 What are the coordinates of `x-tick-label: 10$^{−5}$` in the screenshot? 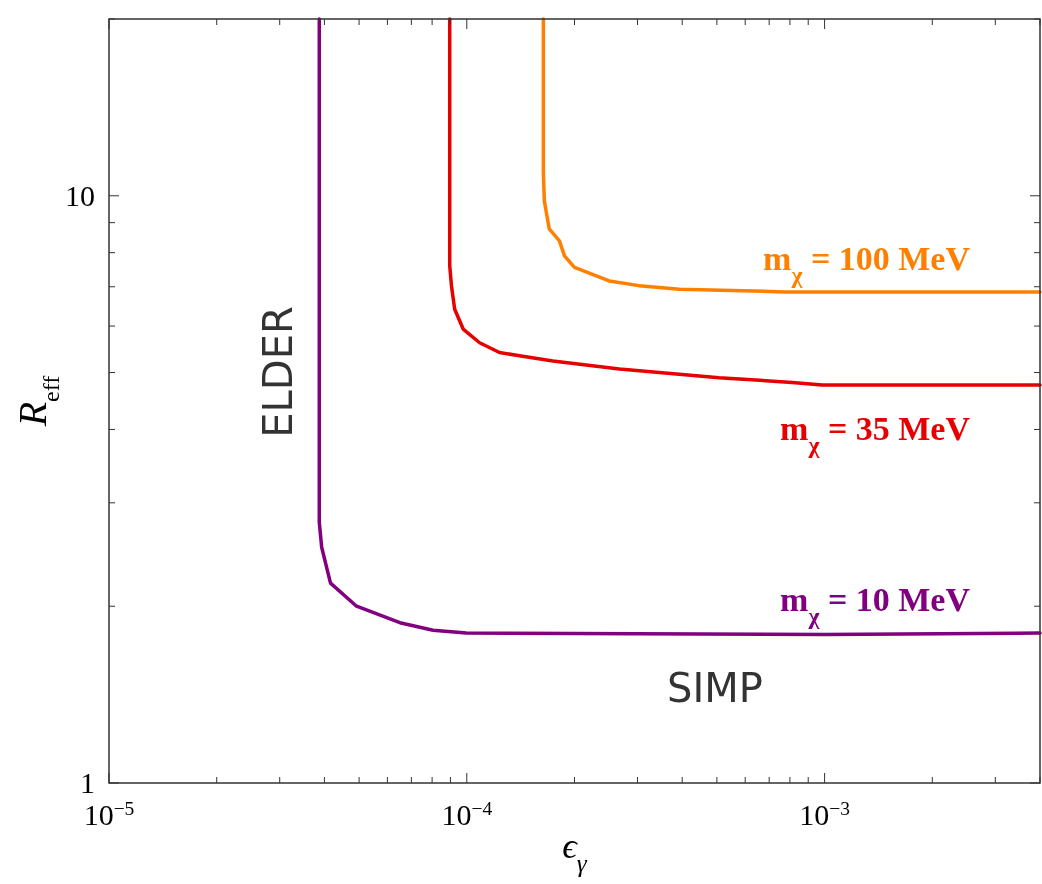 It's located at (109, 814).